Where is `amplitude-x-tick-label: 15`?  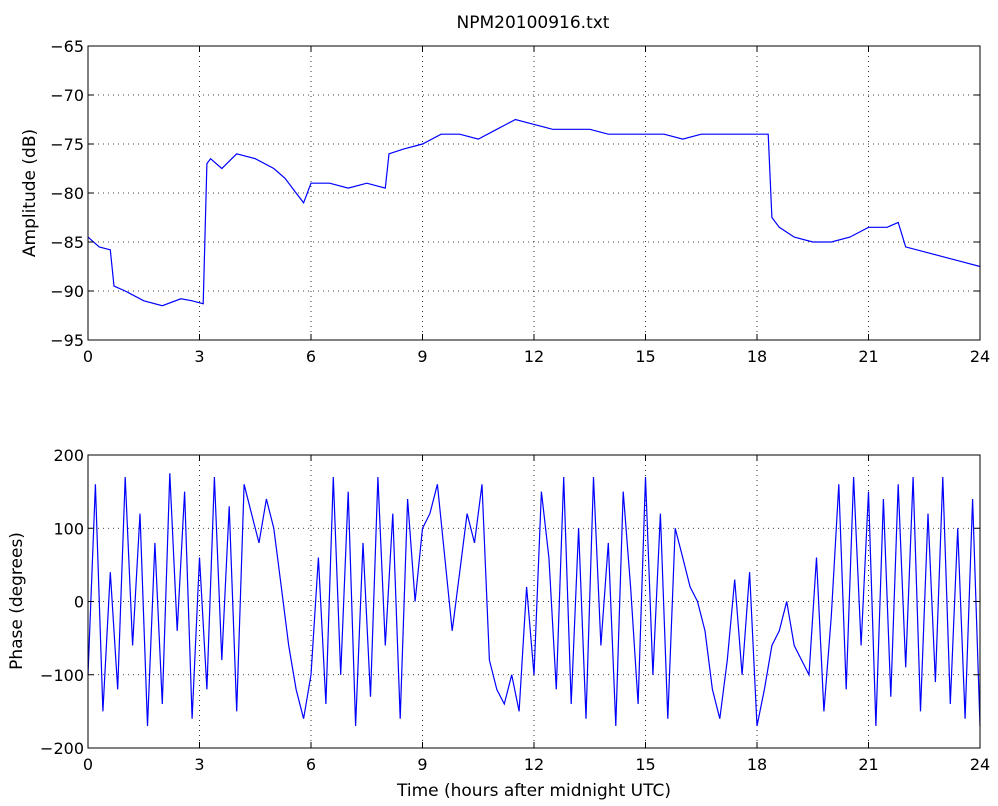 amplitude-x-tick-label: 15 is located at coordinates (645, 356).